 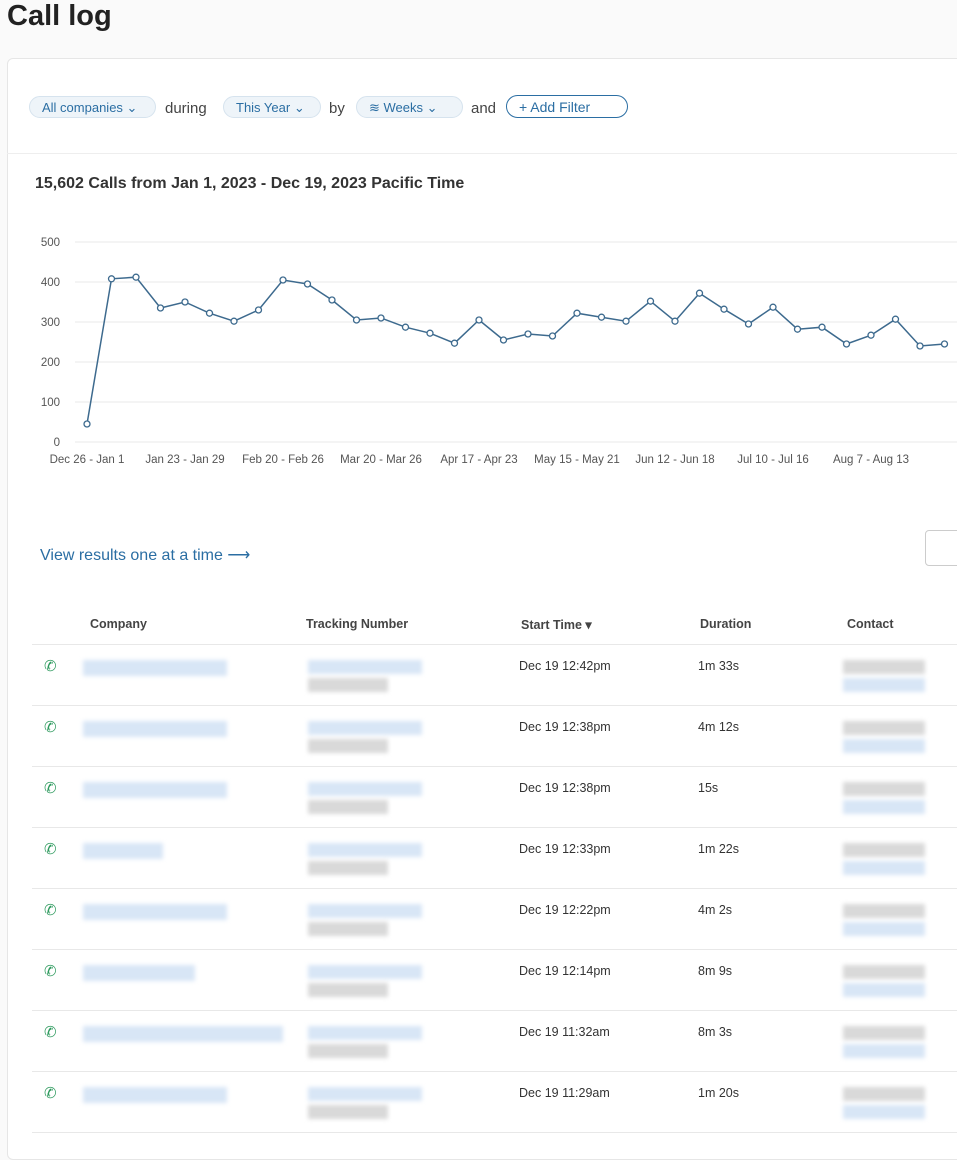 I want to click on period-filter: This Year ⌄, so click(x=272, y=107).